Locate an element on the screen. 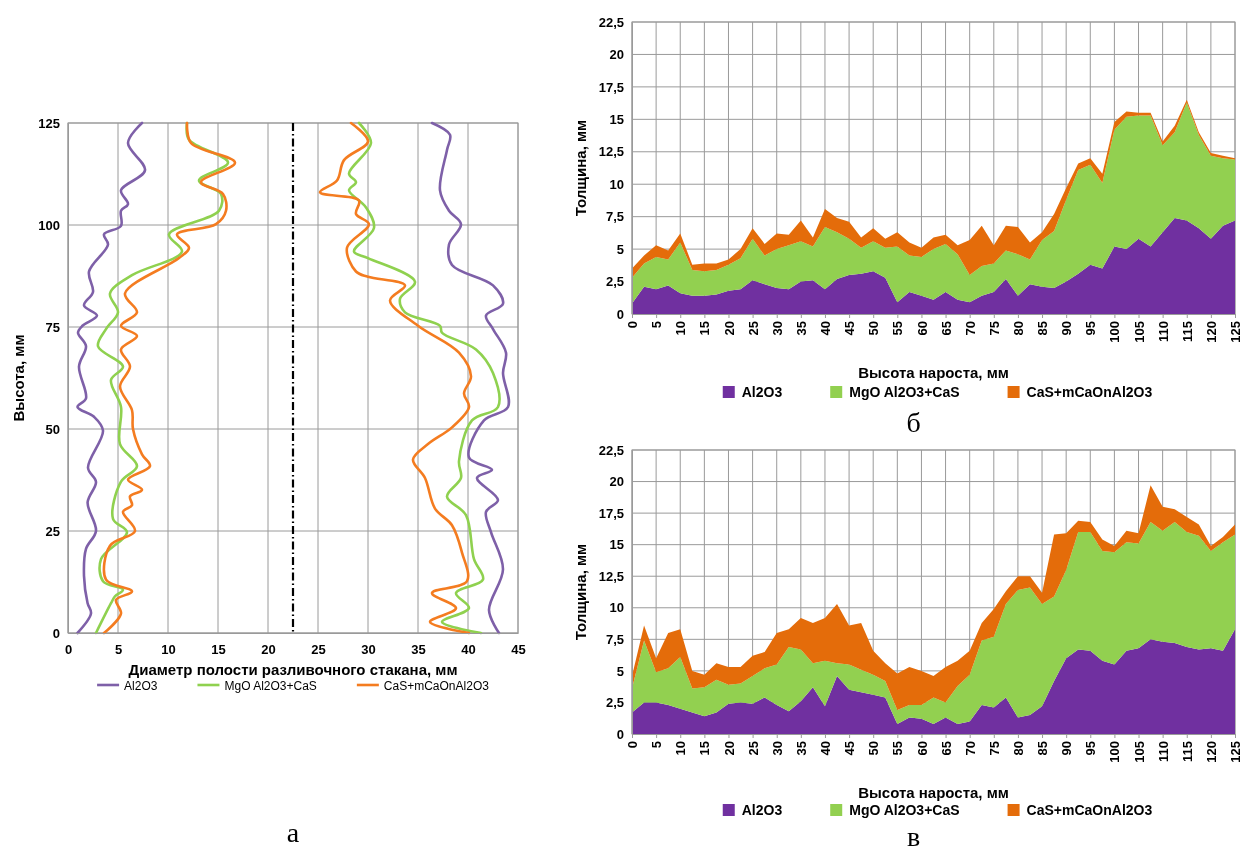 The height and width of the screenshot is (852, 1250). text: б is located at coordinates (913, 422).